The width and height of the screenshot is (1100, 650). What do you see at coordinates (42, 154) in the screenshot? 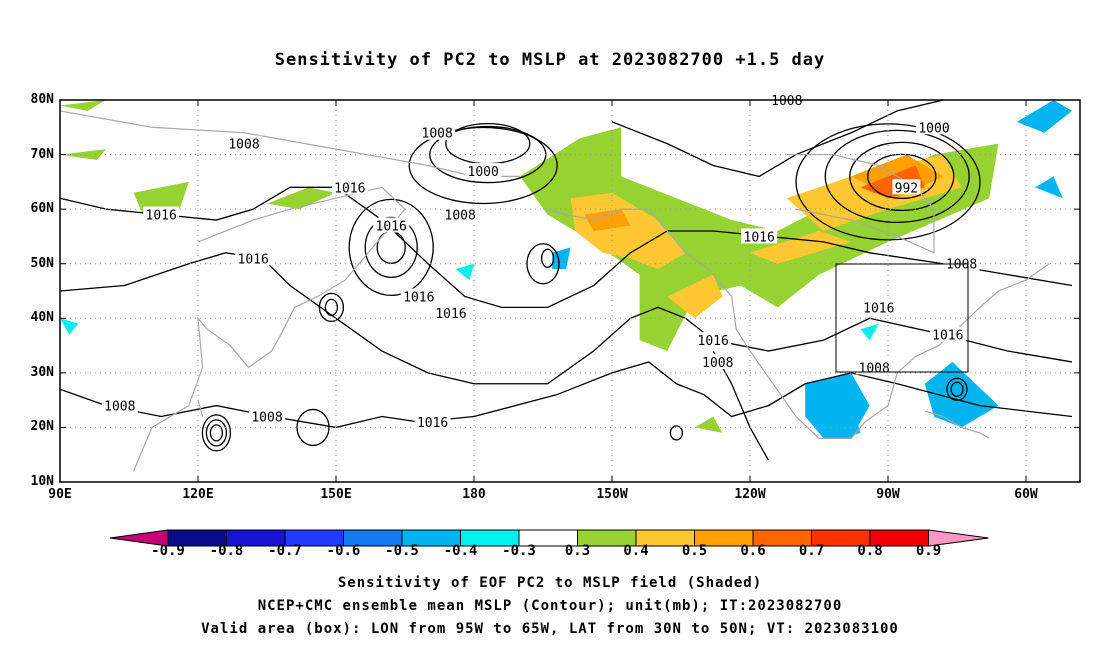
I see `lat-label: 70N` at bounding box center [42, 154].